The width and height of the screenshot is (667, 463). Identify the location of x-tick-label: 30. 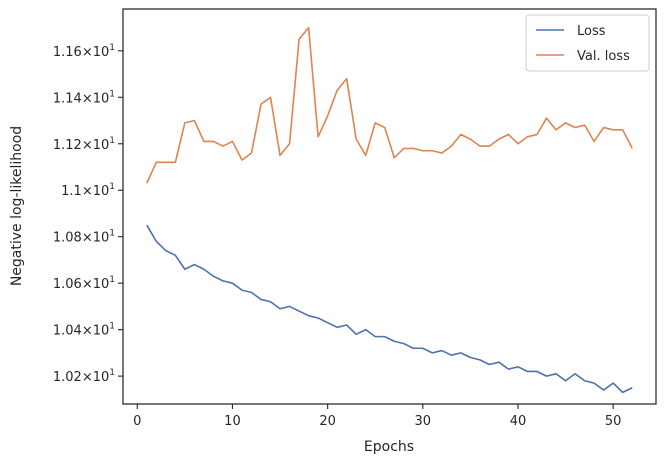
(423, 421).